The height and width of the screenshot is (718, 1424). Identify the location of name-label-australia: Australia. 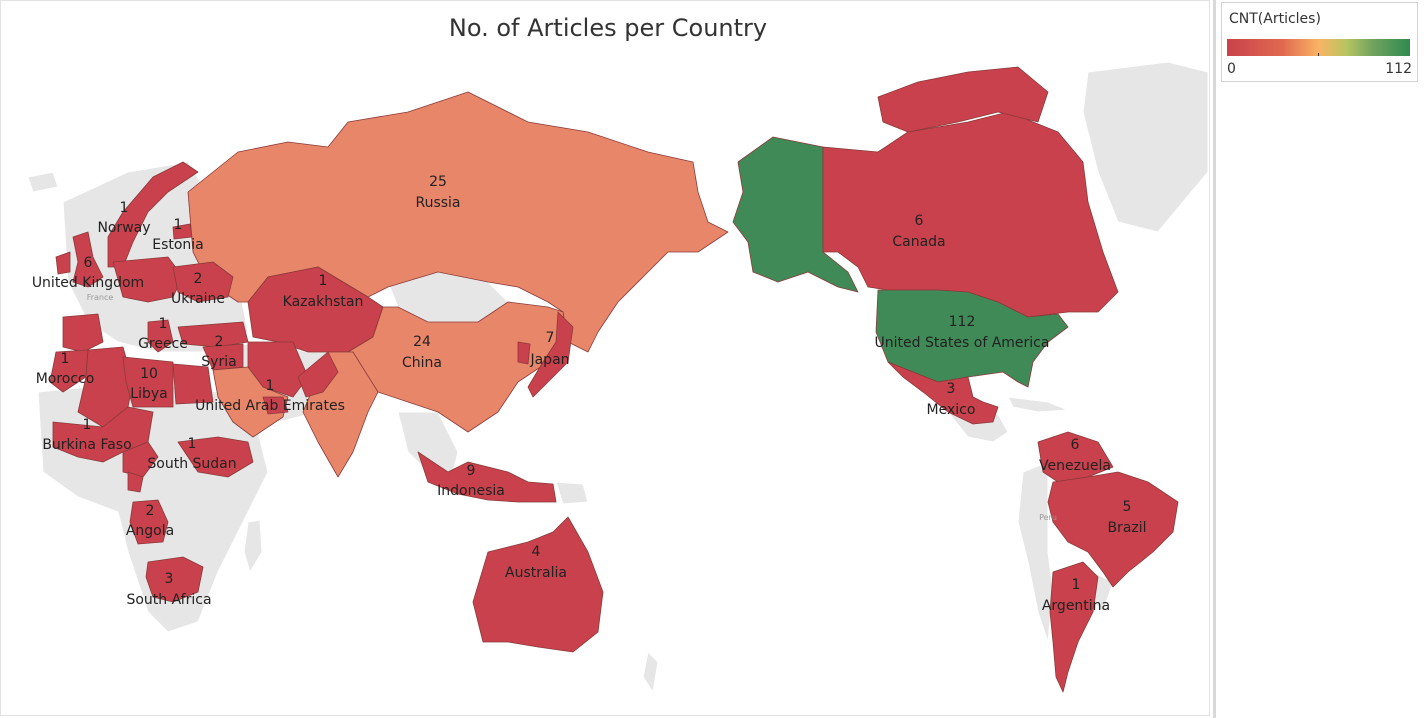
(536, 573).